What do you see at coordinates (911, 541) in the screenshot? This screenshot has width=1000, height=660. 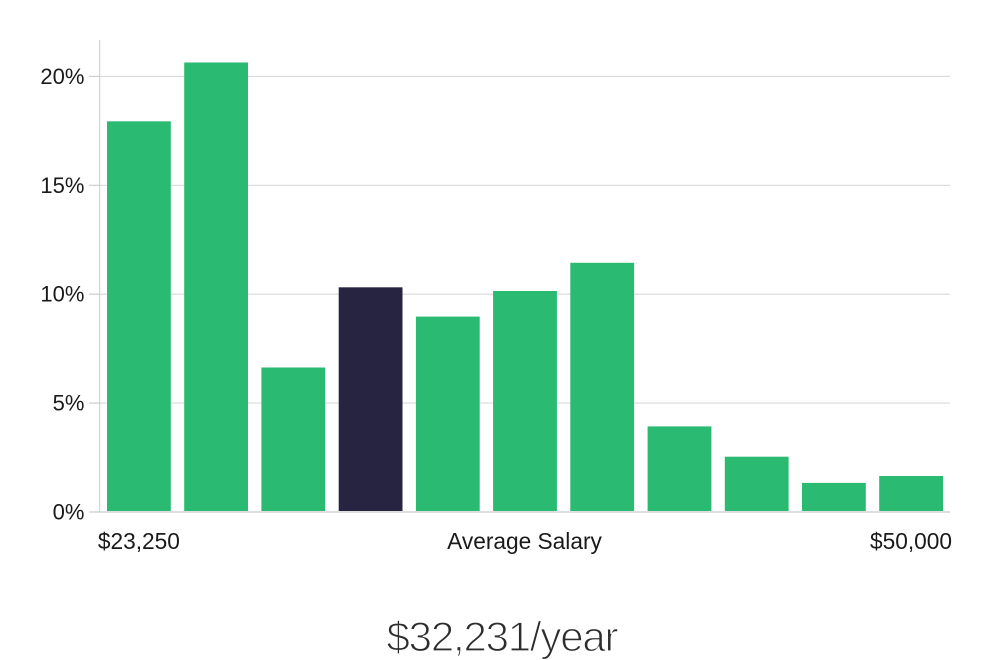 I see `svg-text: $50,000` at bounding box center [911, 541].